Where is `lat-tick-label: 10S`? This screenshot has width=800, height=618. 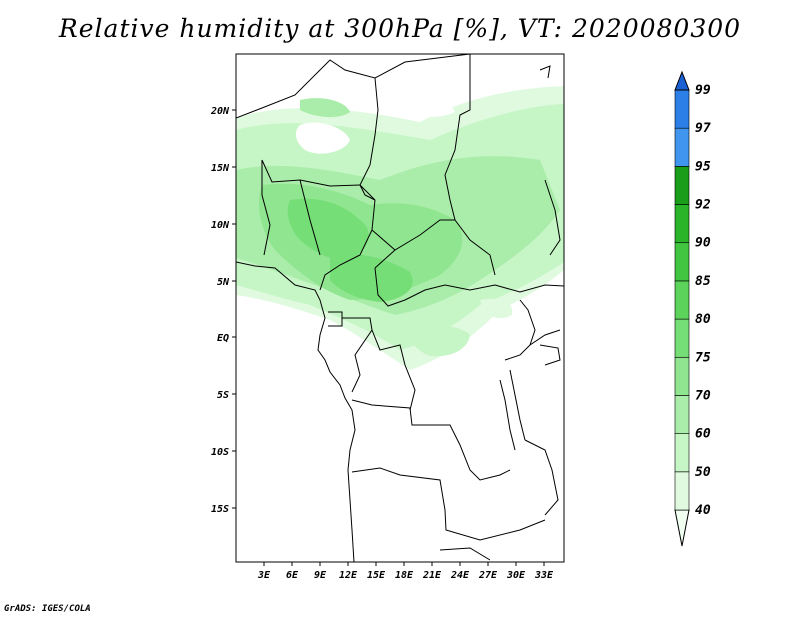
lat-tick-label: 10S is located at coordinates (220, 452).